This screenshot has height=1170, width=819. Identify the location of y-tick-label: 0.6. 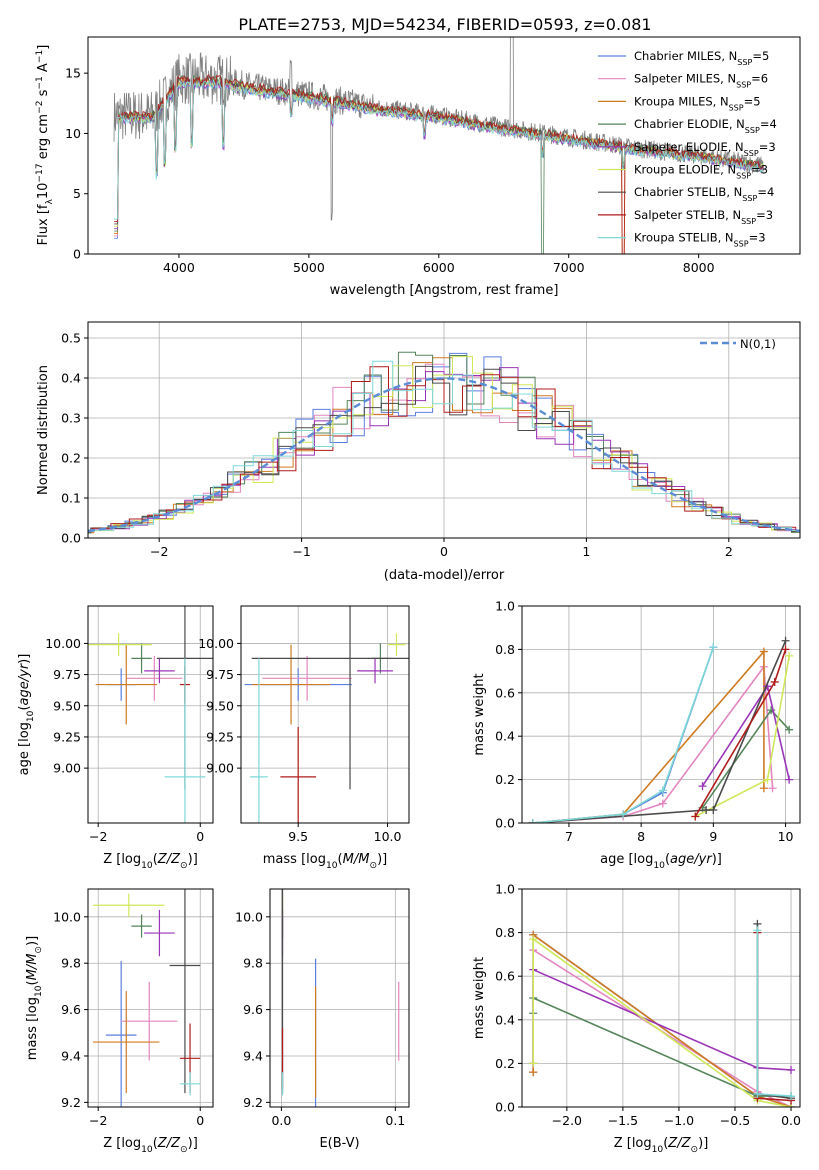
(505, 692).